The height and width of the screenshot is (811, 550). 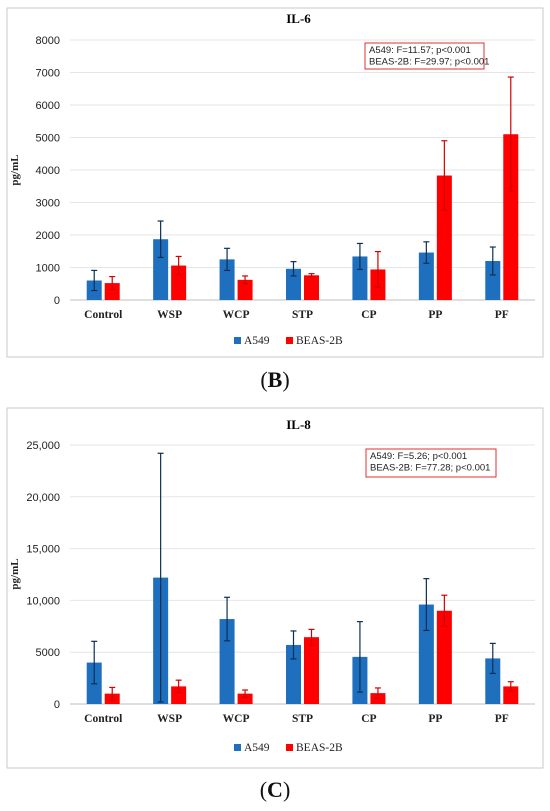 What do you see at coordinates (368, 719) in the screenshot?
I see `il8-category-label: CP` at bounding box center [368, 719].